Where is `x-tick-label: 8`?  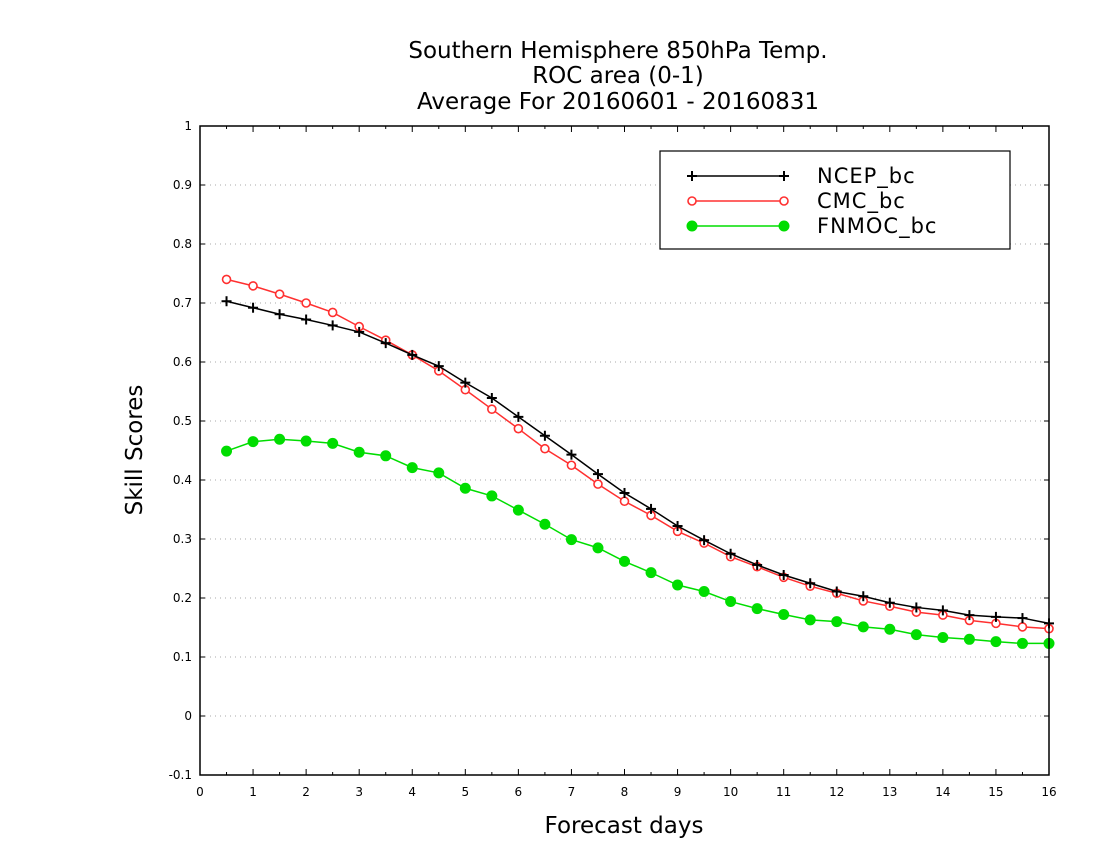
x-tick-label: 8 is located at coordinates (625, 792).